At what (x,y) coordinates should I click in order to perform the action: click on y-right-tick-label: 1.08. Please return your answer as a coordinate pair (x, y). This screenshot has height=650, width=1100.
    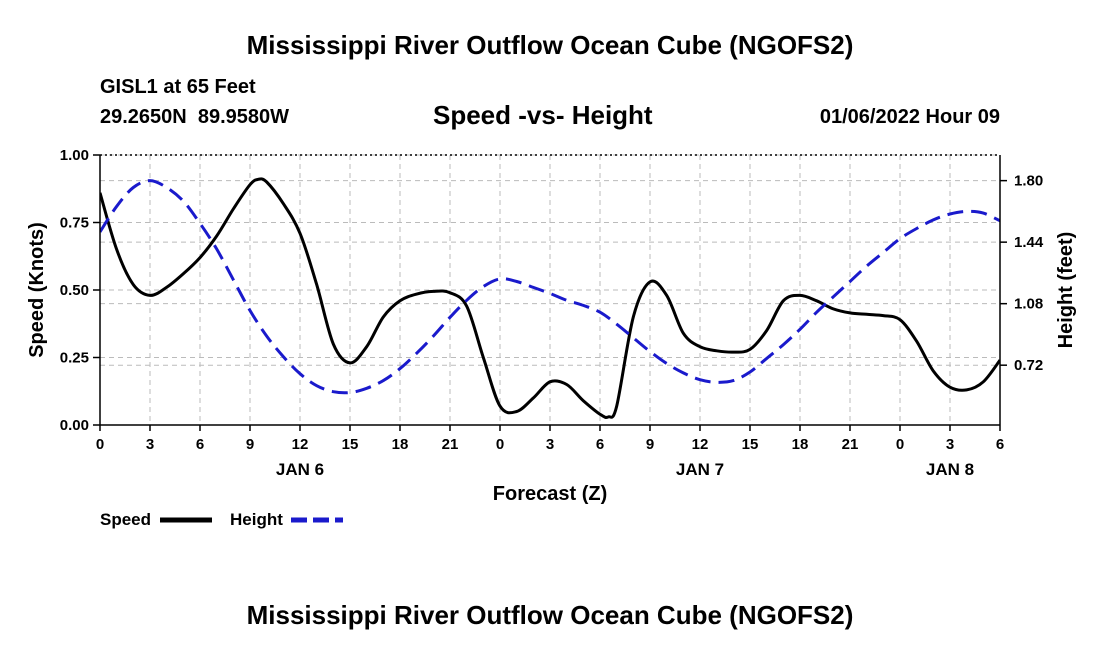
    Looking at the image, I should click on (1028, 304).